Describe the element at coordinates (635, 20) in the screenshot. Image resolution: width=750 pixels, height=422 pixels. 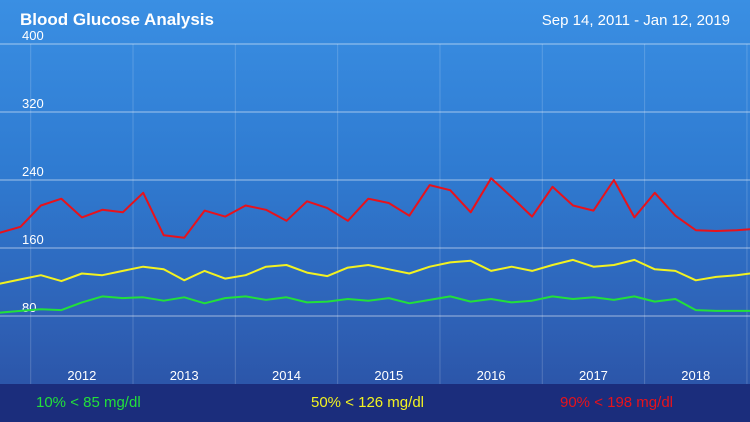
I see `date-range: Sep 14, 2011 - Jan 12, 2019` at that location.